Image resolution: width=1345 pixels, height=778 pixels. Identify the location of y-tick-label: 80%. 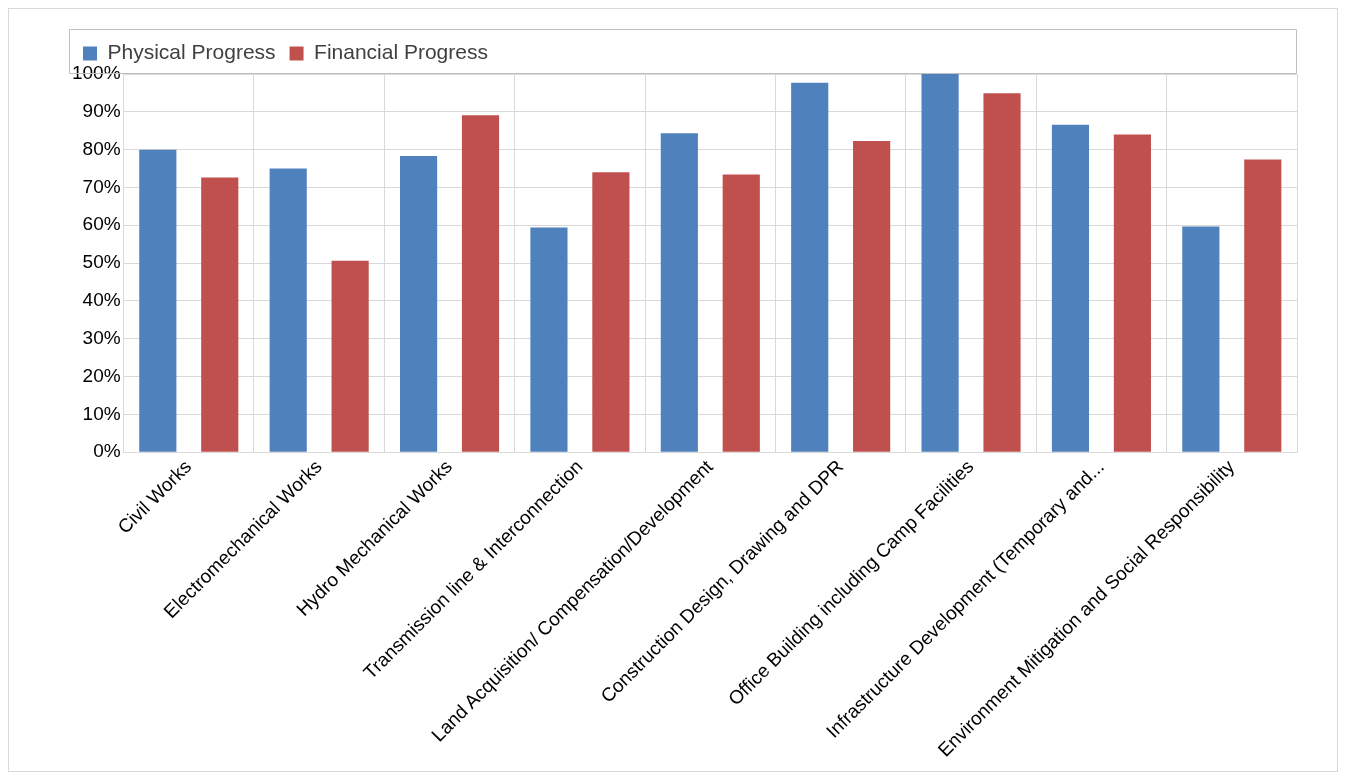
(101, 148).